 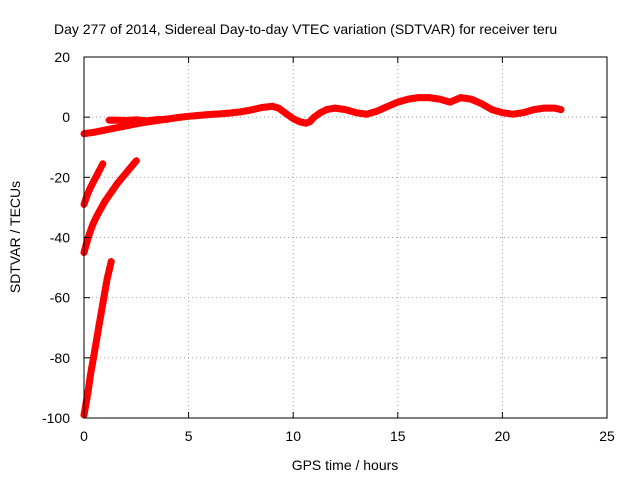 What do you see at coordinates (138, 120) in the screenshot?
I see `series-overlap-segment` at bounding box center [138, 120].